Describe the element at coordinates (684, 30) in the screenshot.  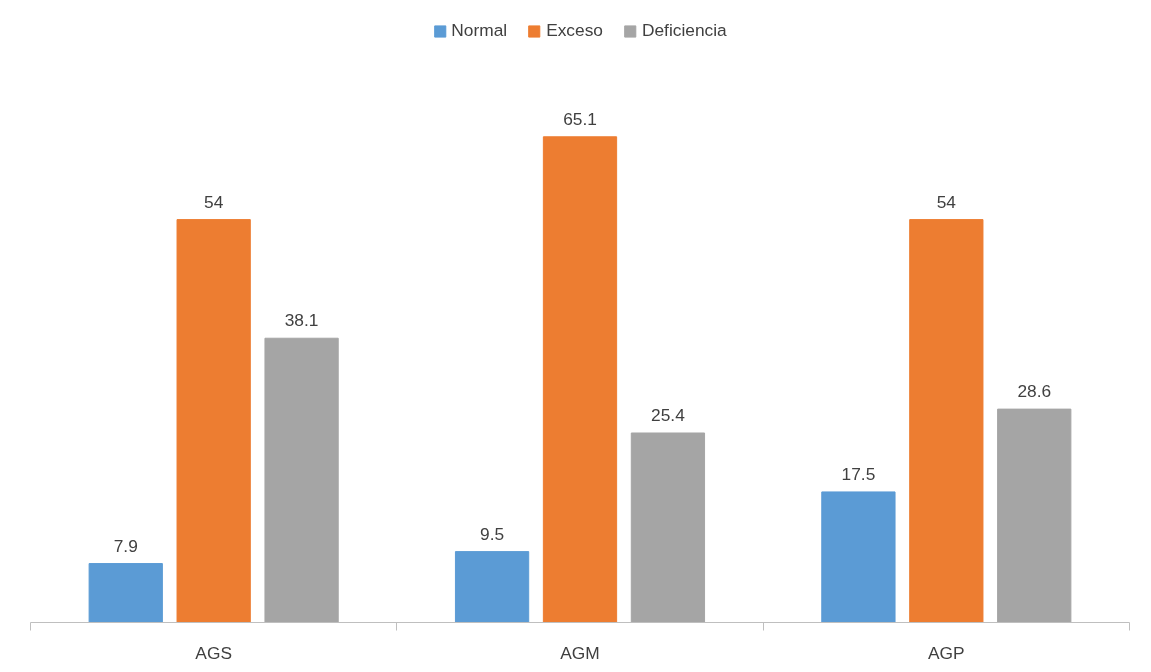
I see `legend-label: Deficiencia` at that location.